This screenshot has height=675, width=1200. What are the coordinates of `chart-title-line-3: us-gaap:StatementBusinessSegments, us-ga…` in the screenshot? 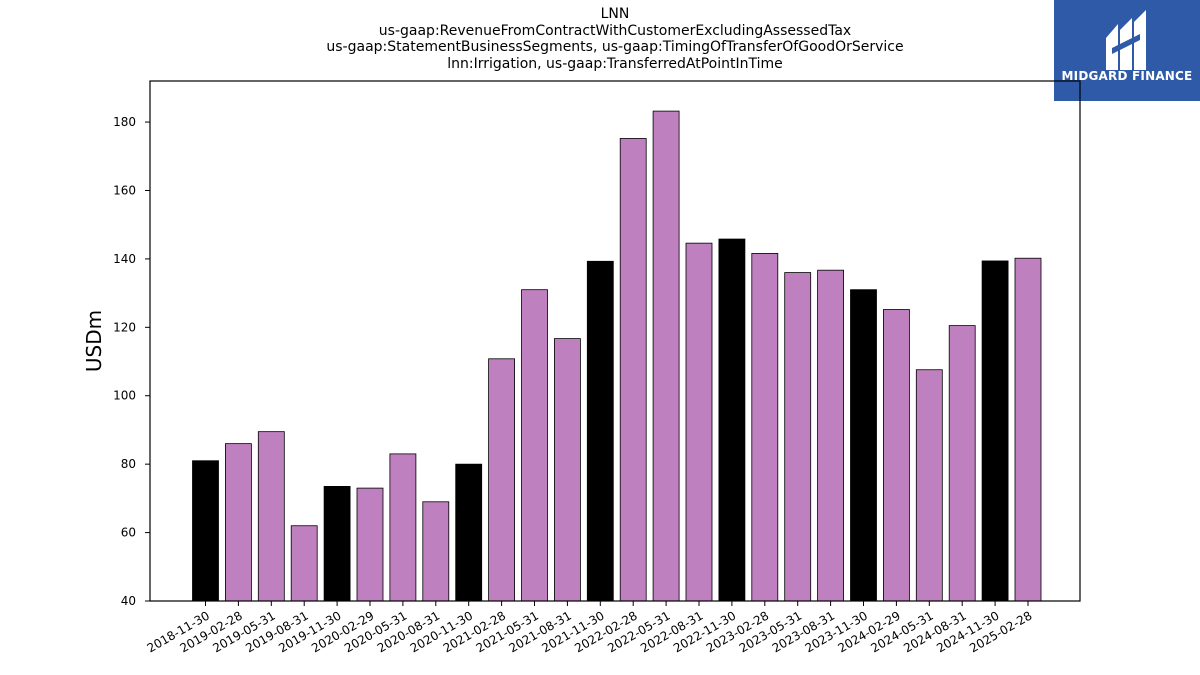 It's located at (615, 47).